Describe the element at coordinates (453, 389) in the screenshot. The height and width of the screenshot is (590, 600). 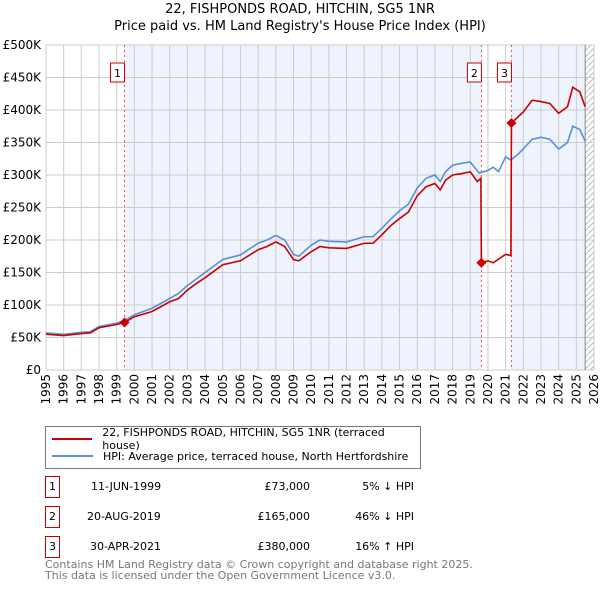
I see `x-tick-label: 2018` at that location.